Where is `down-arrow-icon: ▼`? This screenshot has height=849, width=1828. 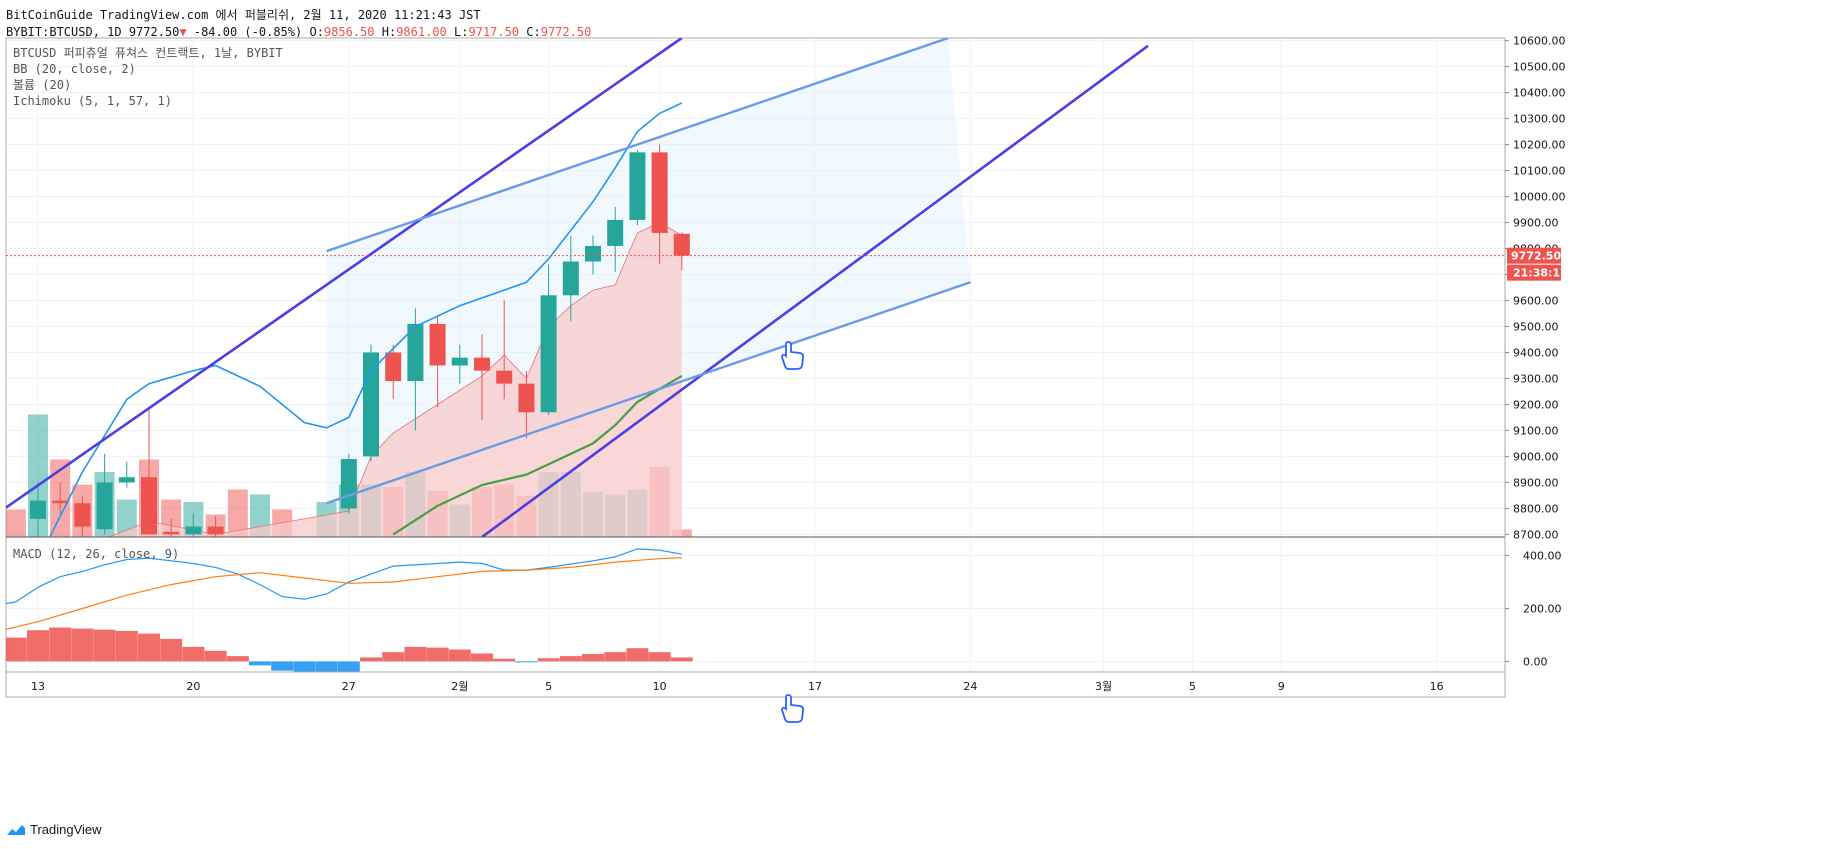
down-arrow-icon: ▼ is located at coordinates (183, 32).